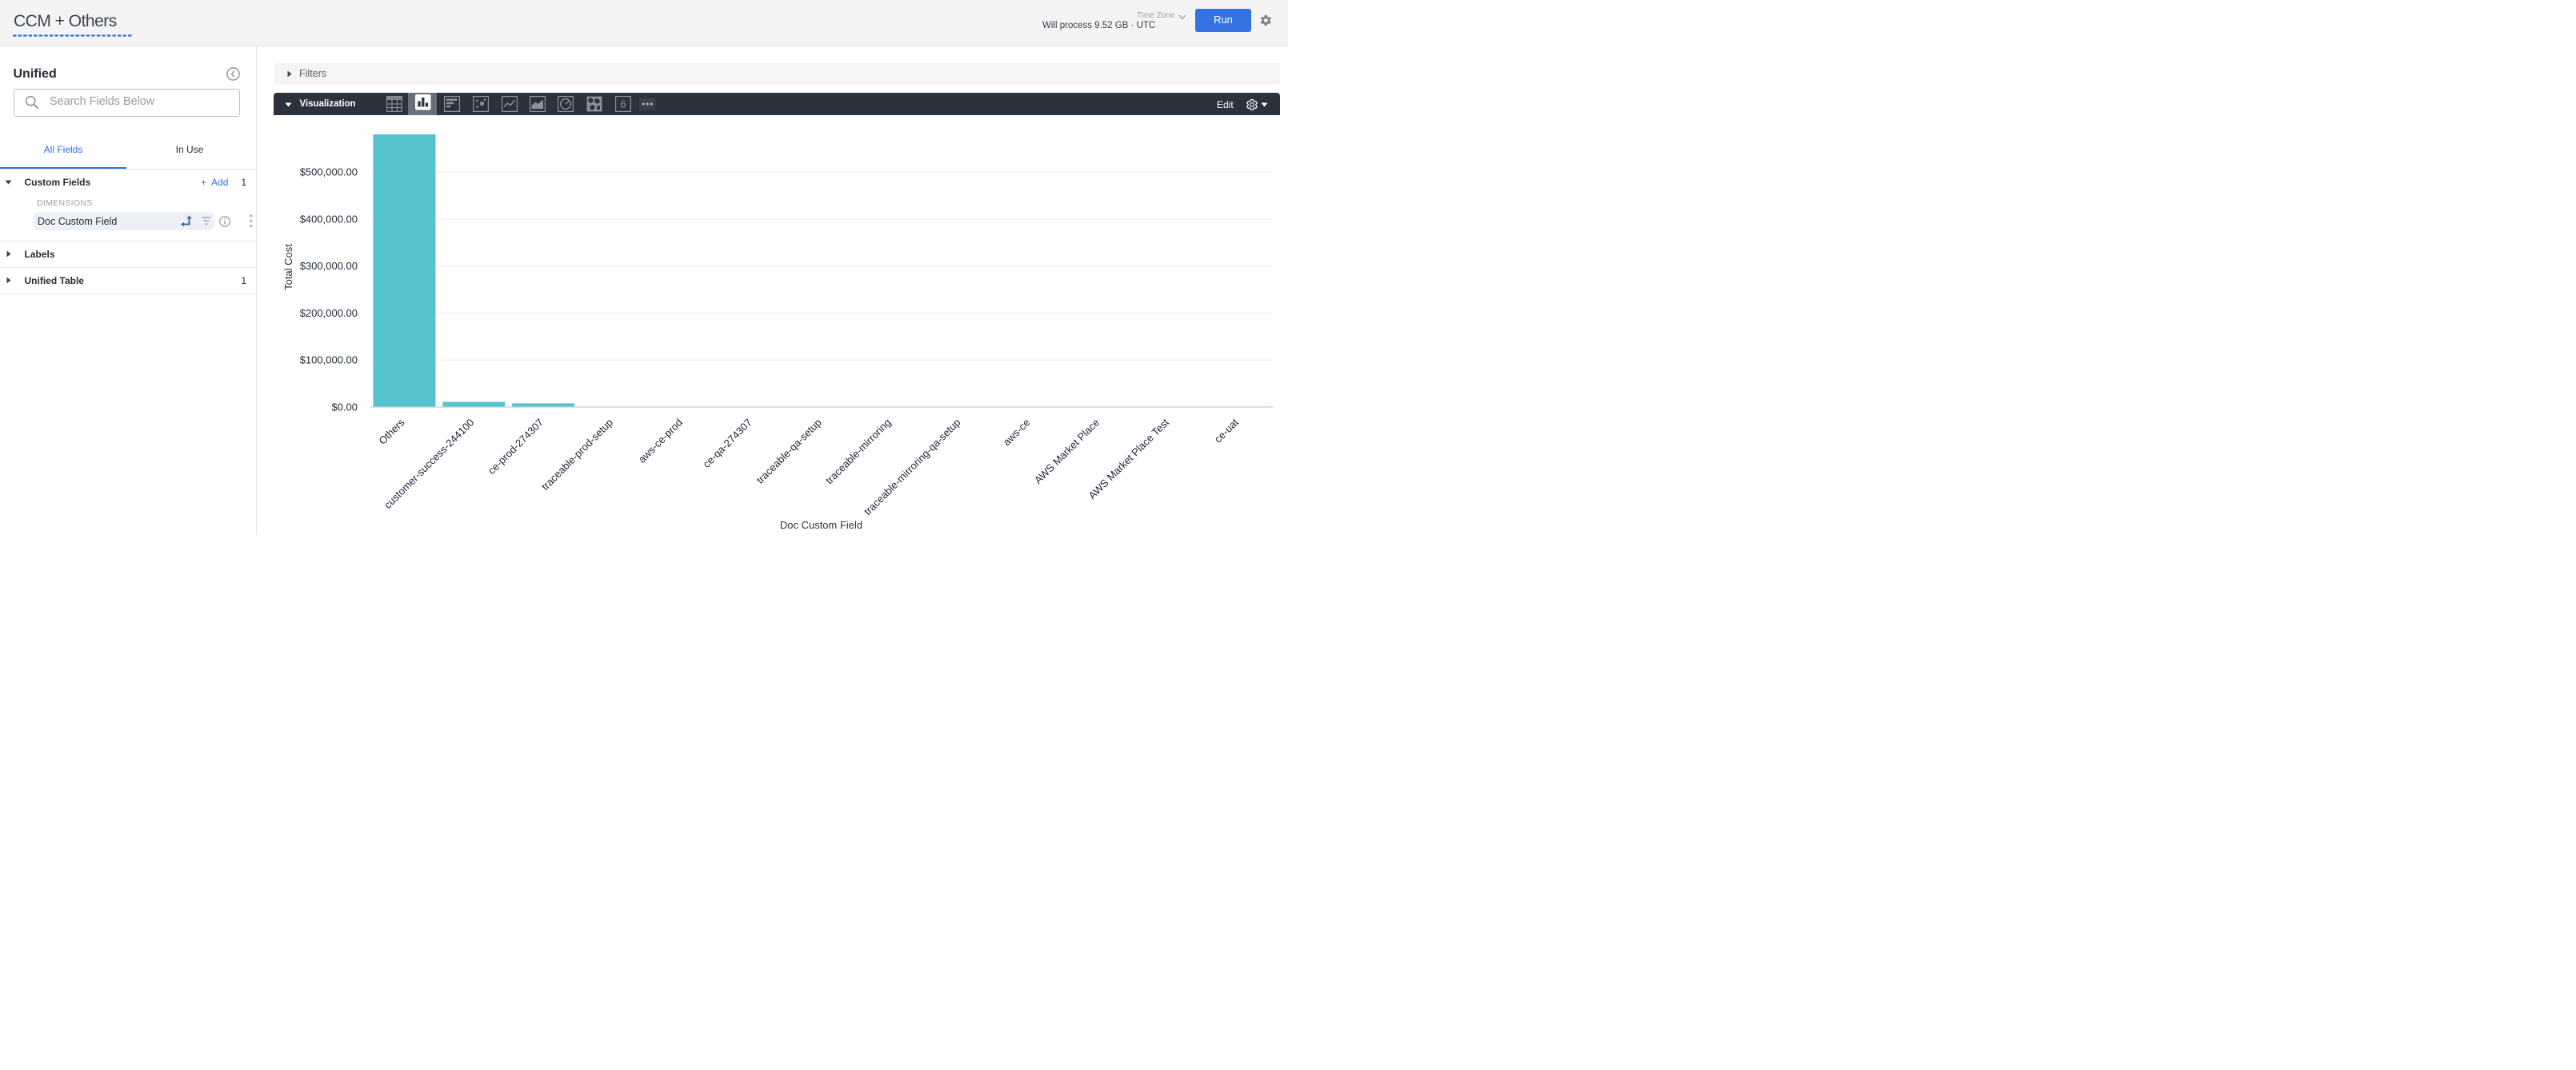  Describe the element at coordinates (1067, 451) in the screenshot. I see `svg-text: AWS Market Place` at that location.